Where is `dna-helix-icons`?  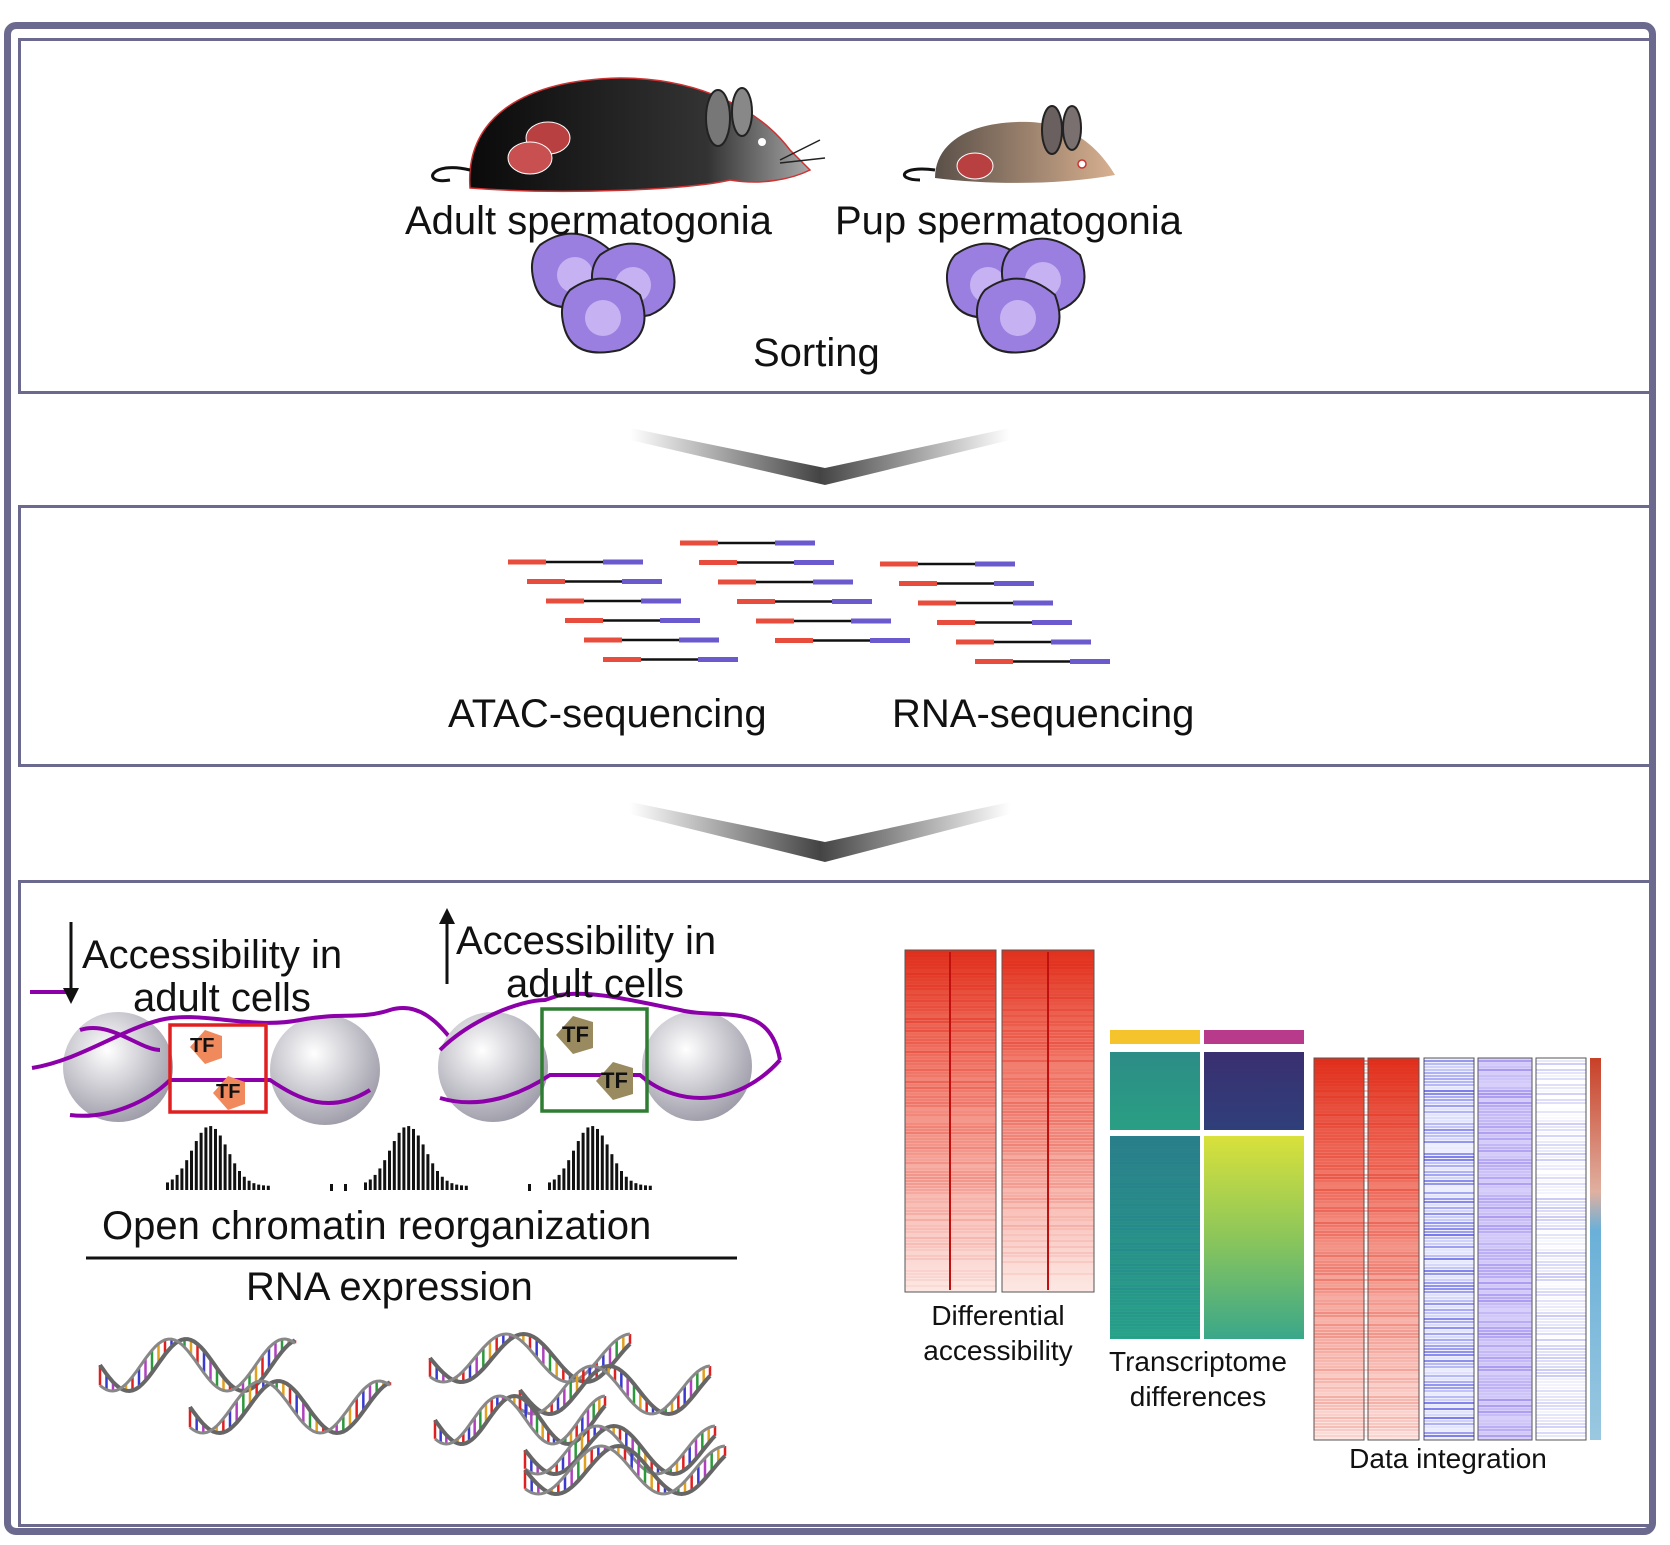 dna-helix-icons is located at coordinates (412, 1414).